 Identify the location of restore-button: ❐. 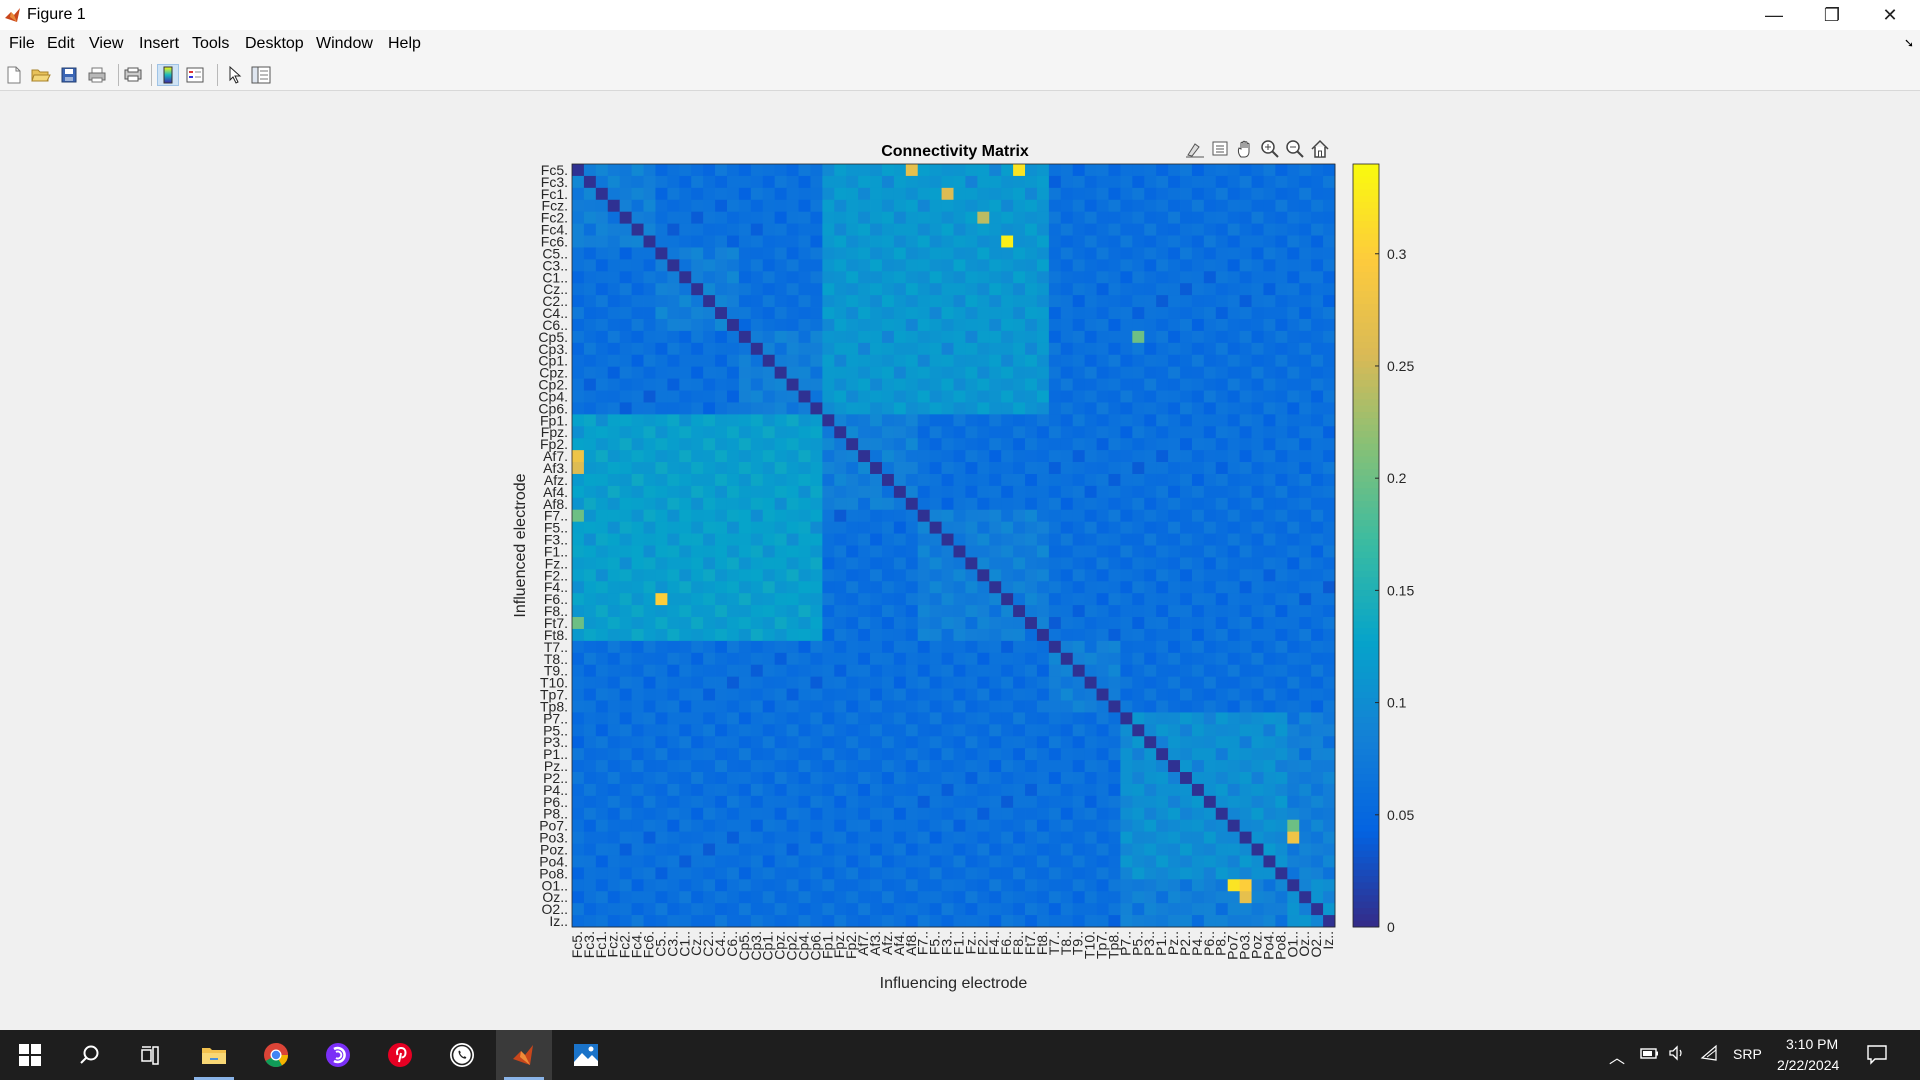
(1832, 15).